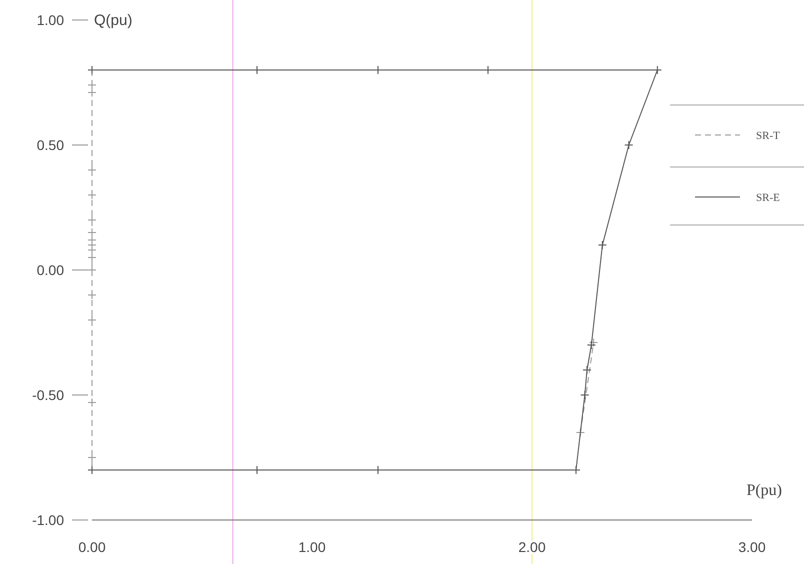 The height and width of the screenshot is (564, 808). What do you see at coordinates (50, 145) in the screenshot?
I see `y-tick-label: 0.50` at bounding box center [50, 145].